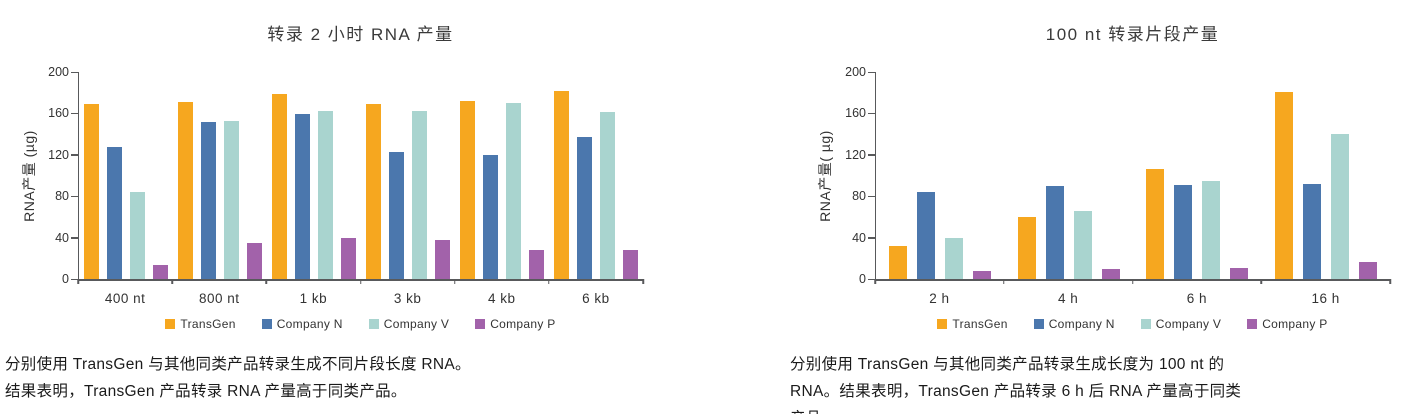 The height and width of the screenshot is (414, 1425). What do you see at coordinates (29, 176) in the screenshot?
I see `y-axis-label: RNA产量 (µg)` at bounding box center [29, 176].